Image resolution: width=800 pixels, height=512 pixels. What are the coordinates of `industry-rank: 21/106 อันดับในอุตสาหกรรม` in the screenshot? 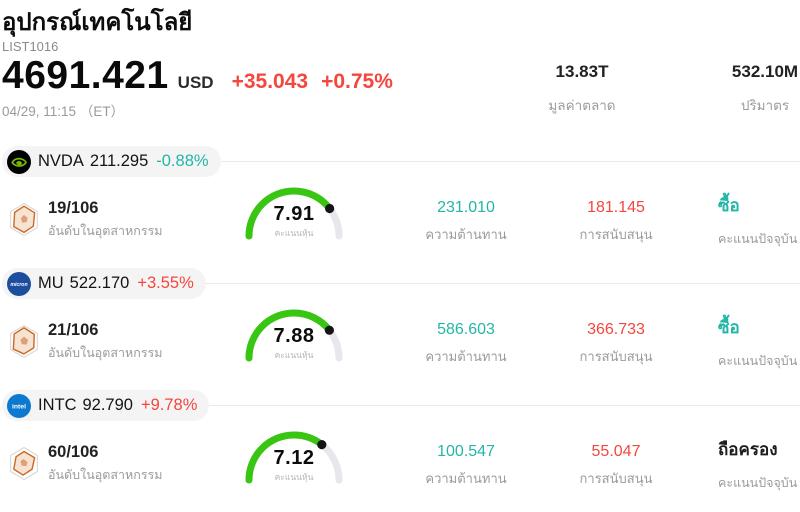 It's located at (105, 342).